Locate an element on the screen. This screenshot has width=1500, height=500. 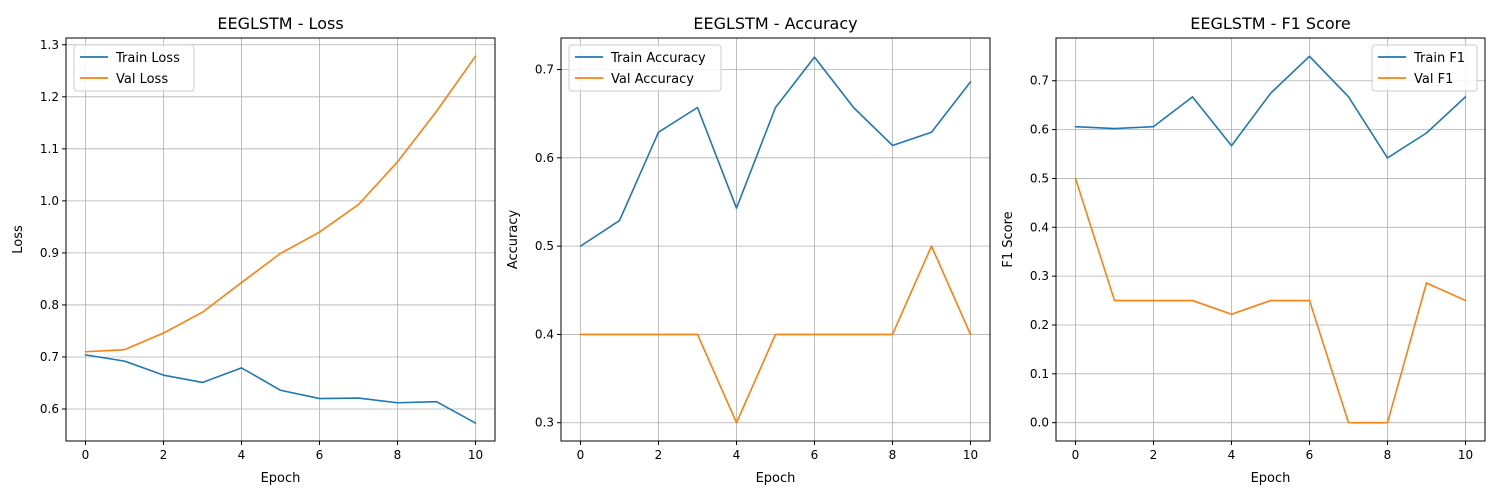
y-tick-label: 0.0 is located at coordinates (1039, 423).